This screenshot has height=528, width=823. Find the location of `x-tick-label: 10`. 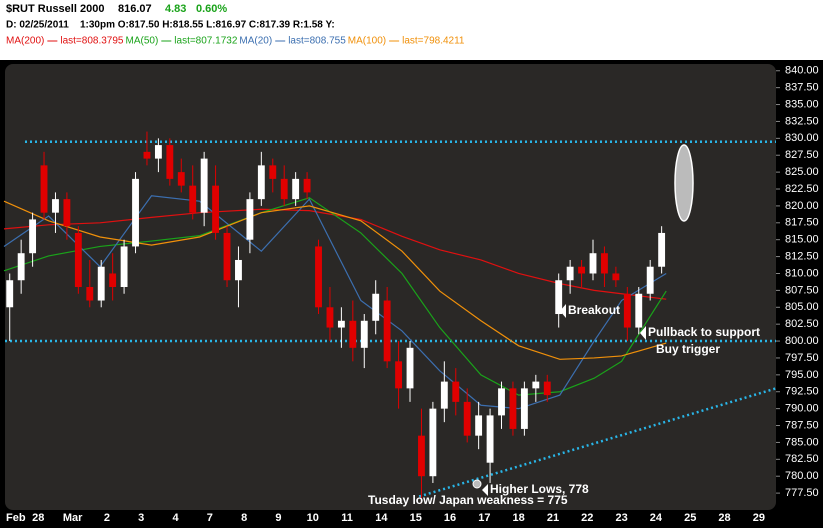

x-tick-label: 10 is located at coordinates (313, 518).